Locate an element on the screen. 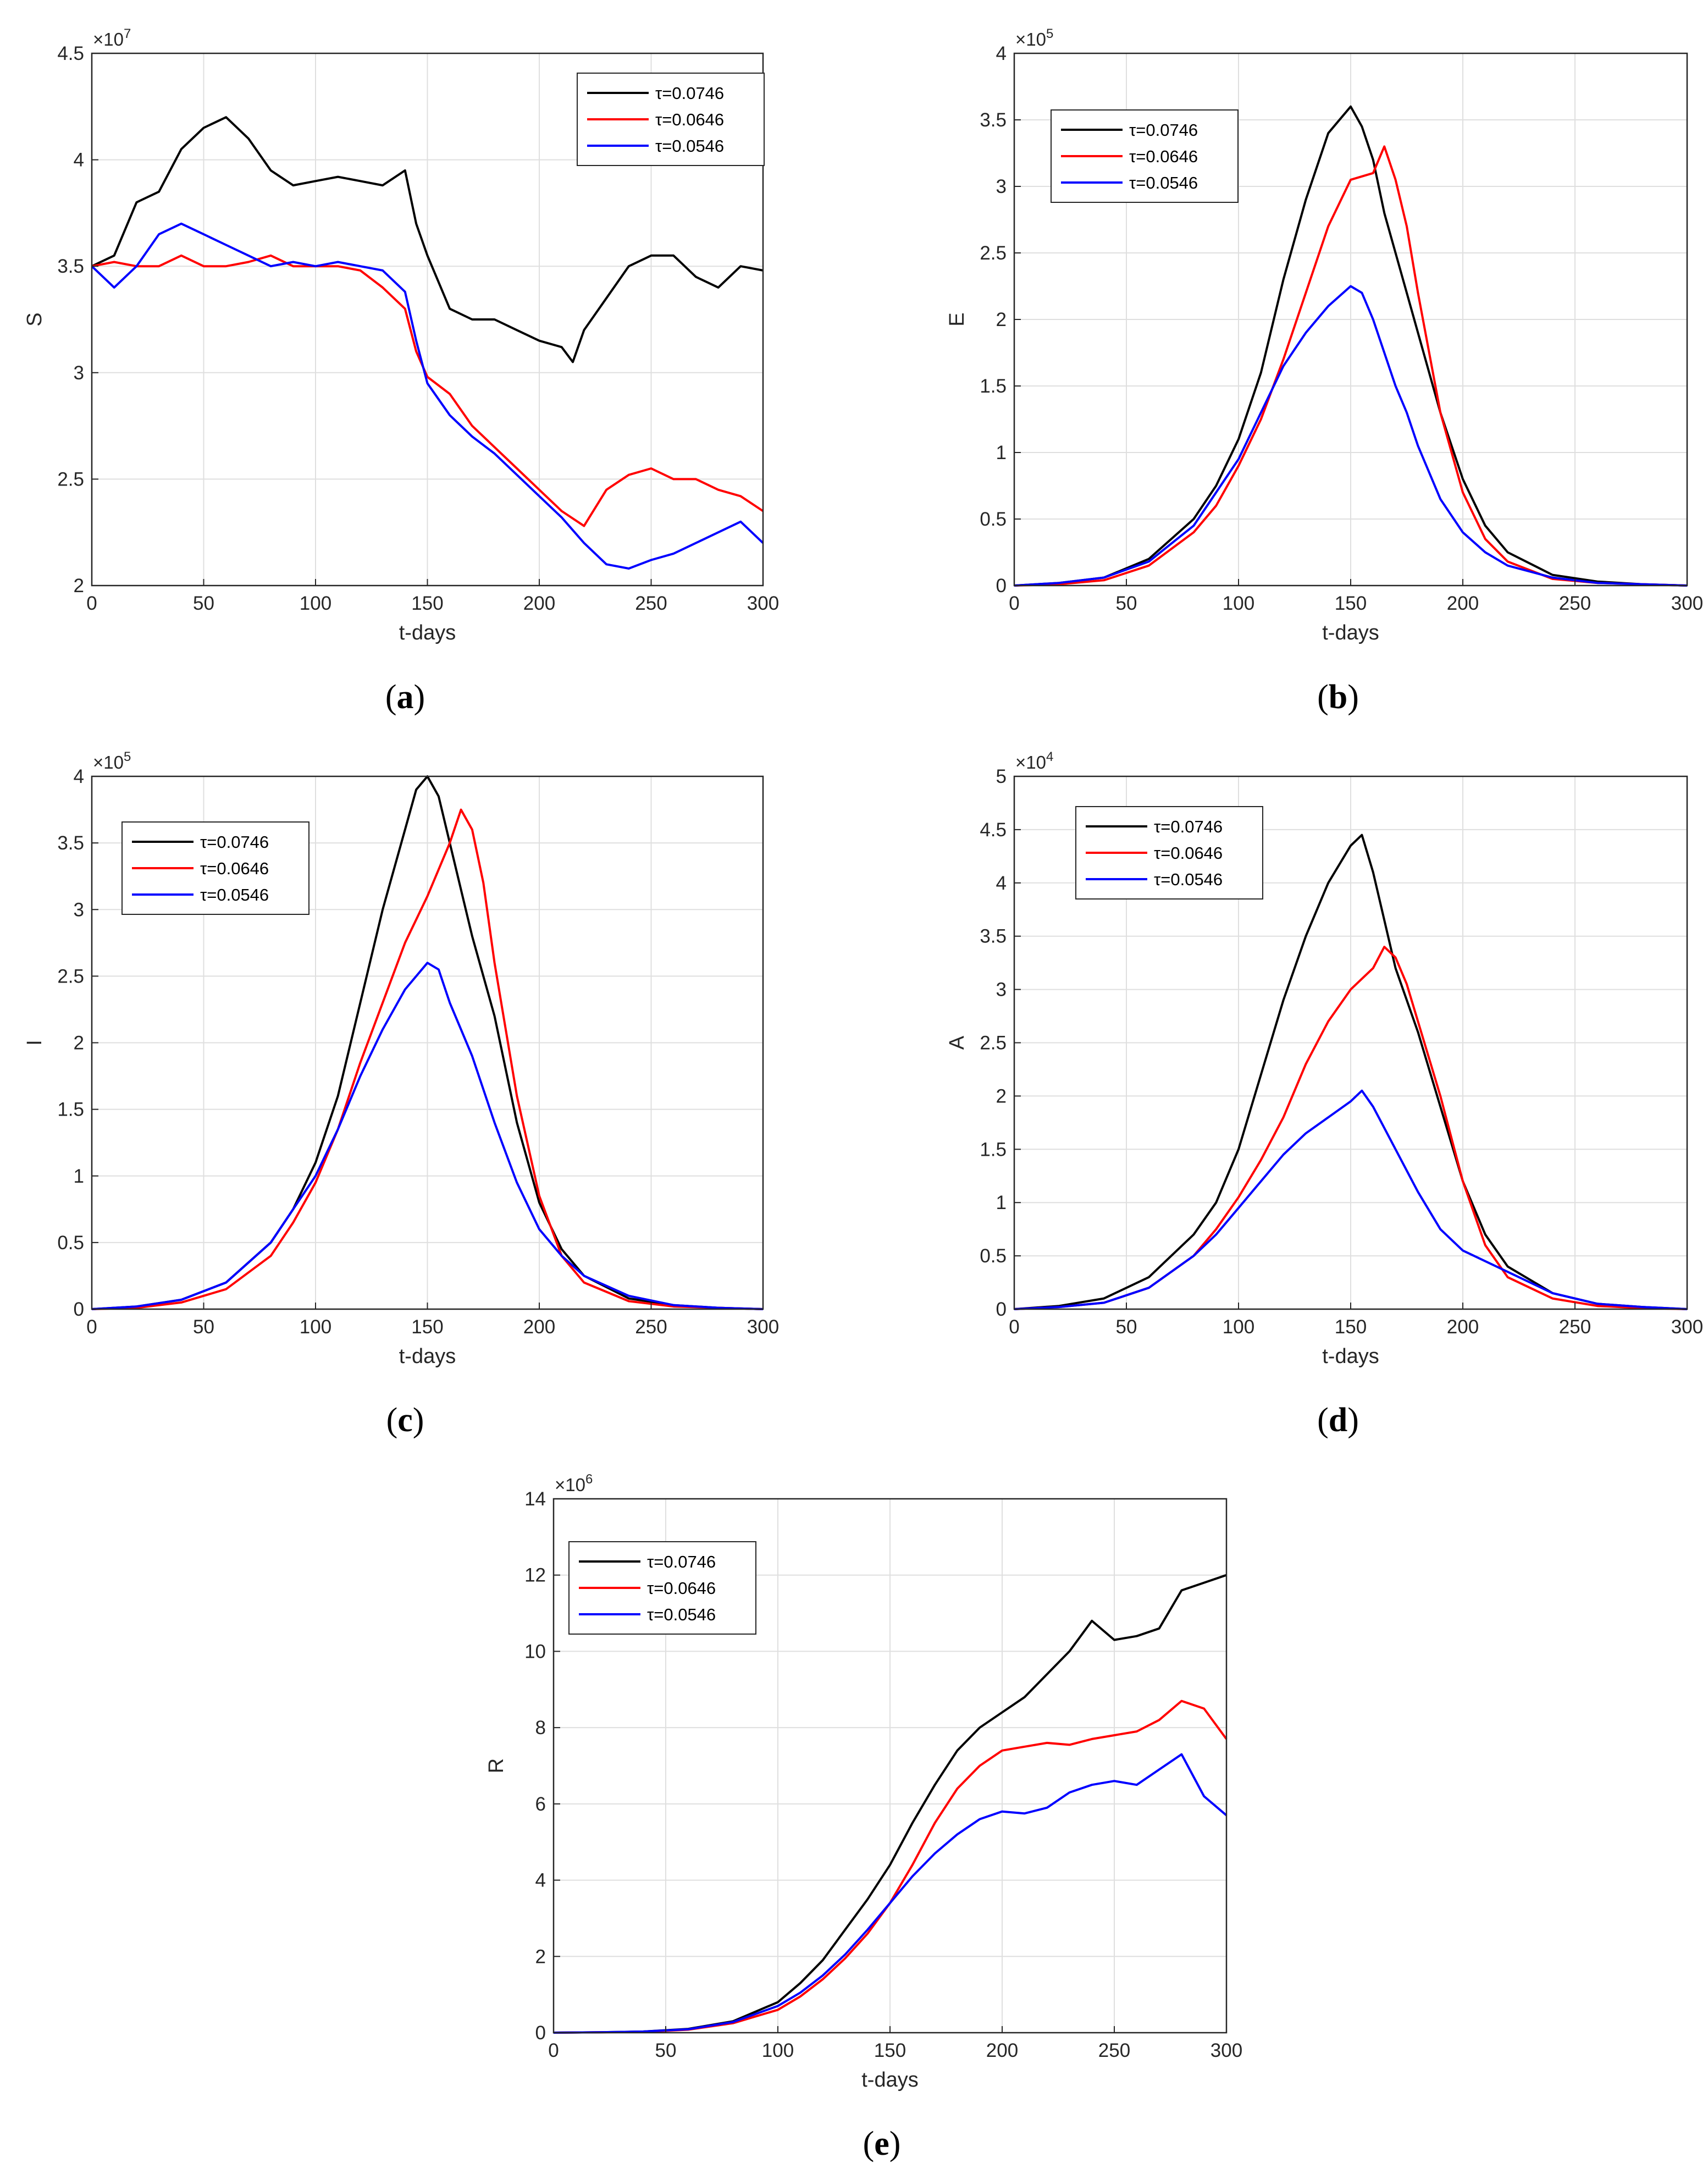 Image resolution: width=1708 pixels, height=2174 pixels. y-axis-label: E is located at coordinates (957, 319).